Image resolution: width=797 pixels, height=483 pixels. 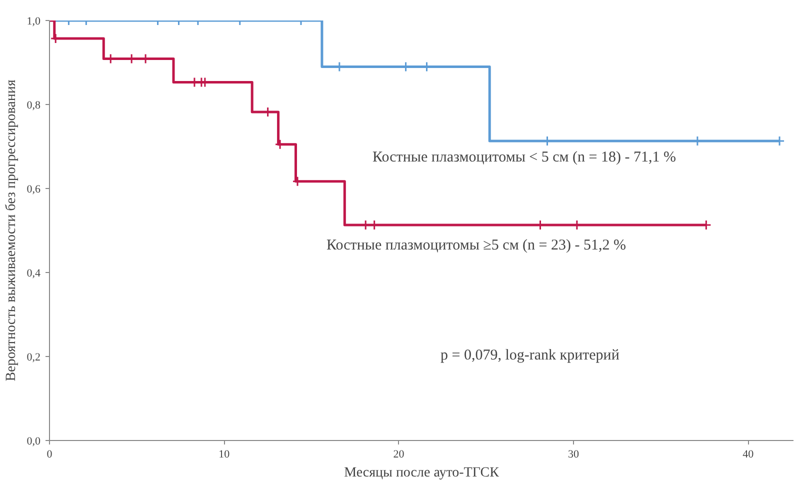 I want to click on x-tick-label: 10, so click(x=224, y=454).